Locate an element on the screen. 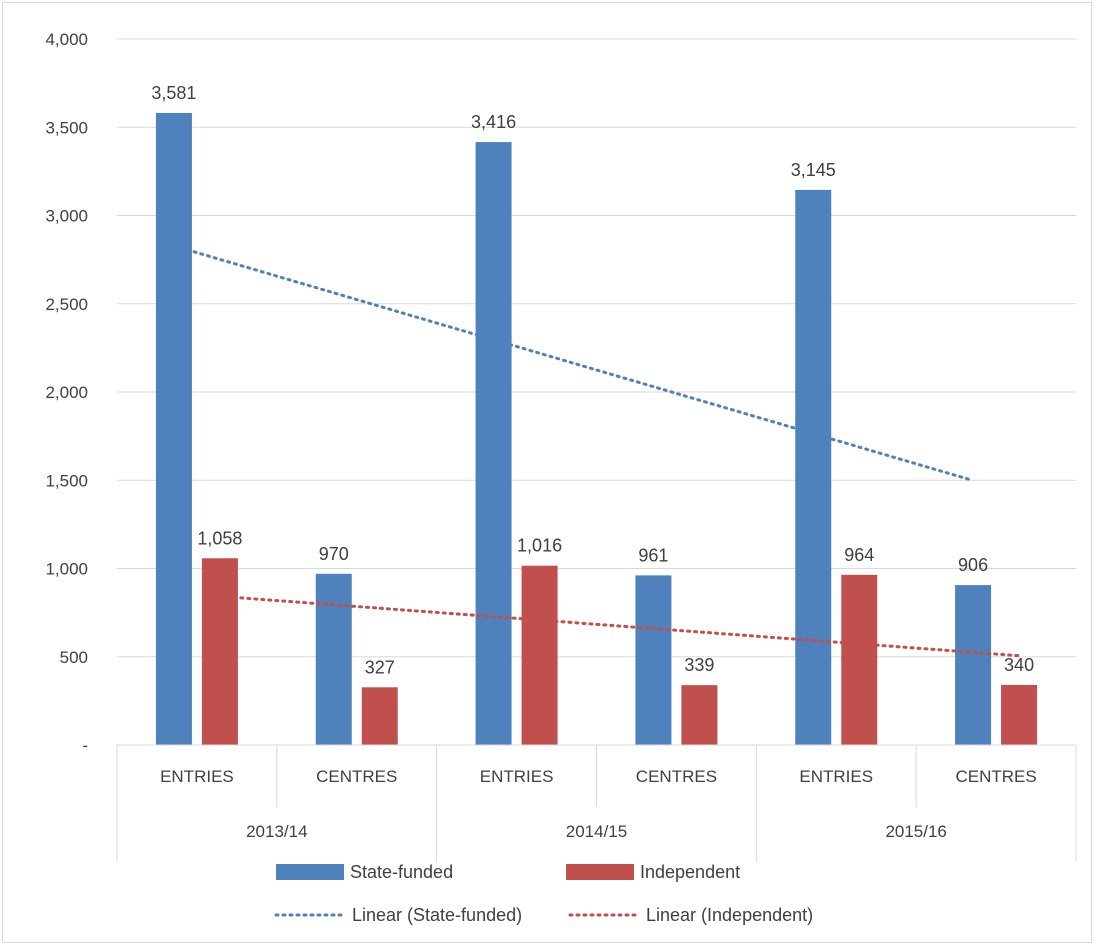  data-label: 1,058 is located at coordinates (219, 538).